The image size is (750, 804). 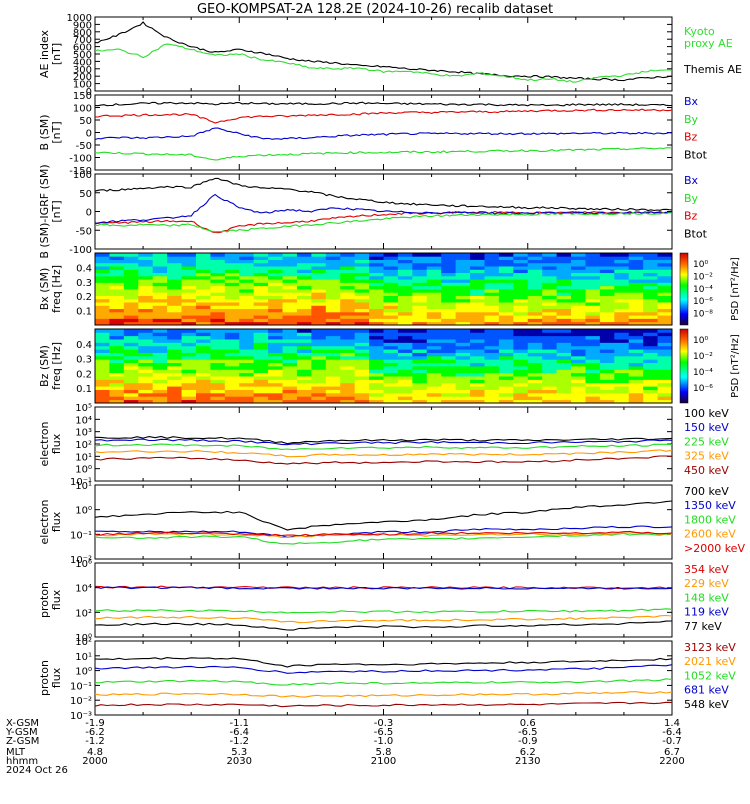 What do you see at coordinates (85, 194) in the screenshot?
I see `y-tick-label: 50` at bounding box center [85, 194].